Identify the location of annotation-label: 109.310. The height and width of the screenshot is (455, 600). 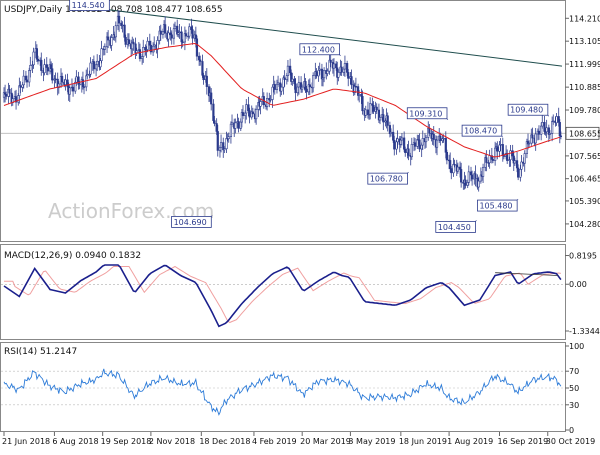
(427, 113).